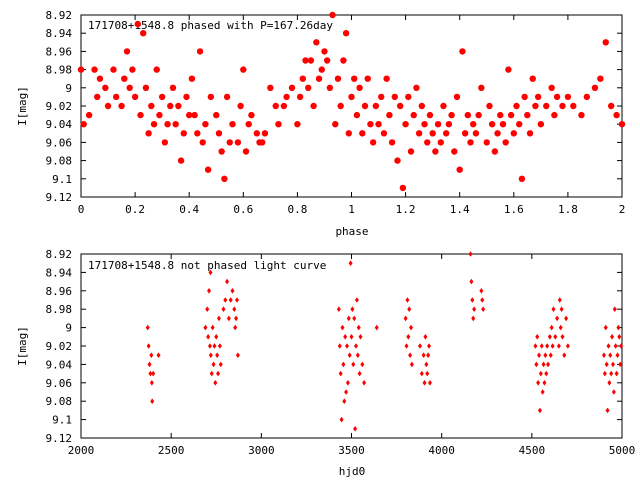 The height and width of the screenshot is (485, 640). What do you see at coordinates (59, 291) in the screenshot?
I see `unphased-y-tick-label: 8.96` at bounding box center [59, 291].